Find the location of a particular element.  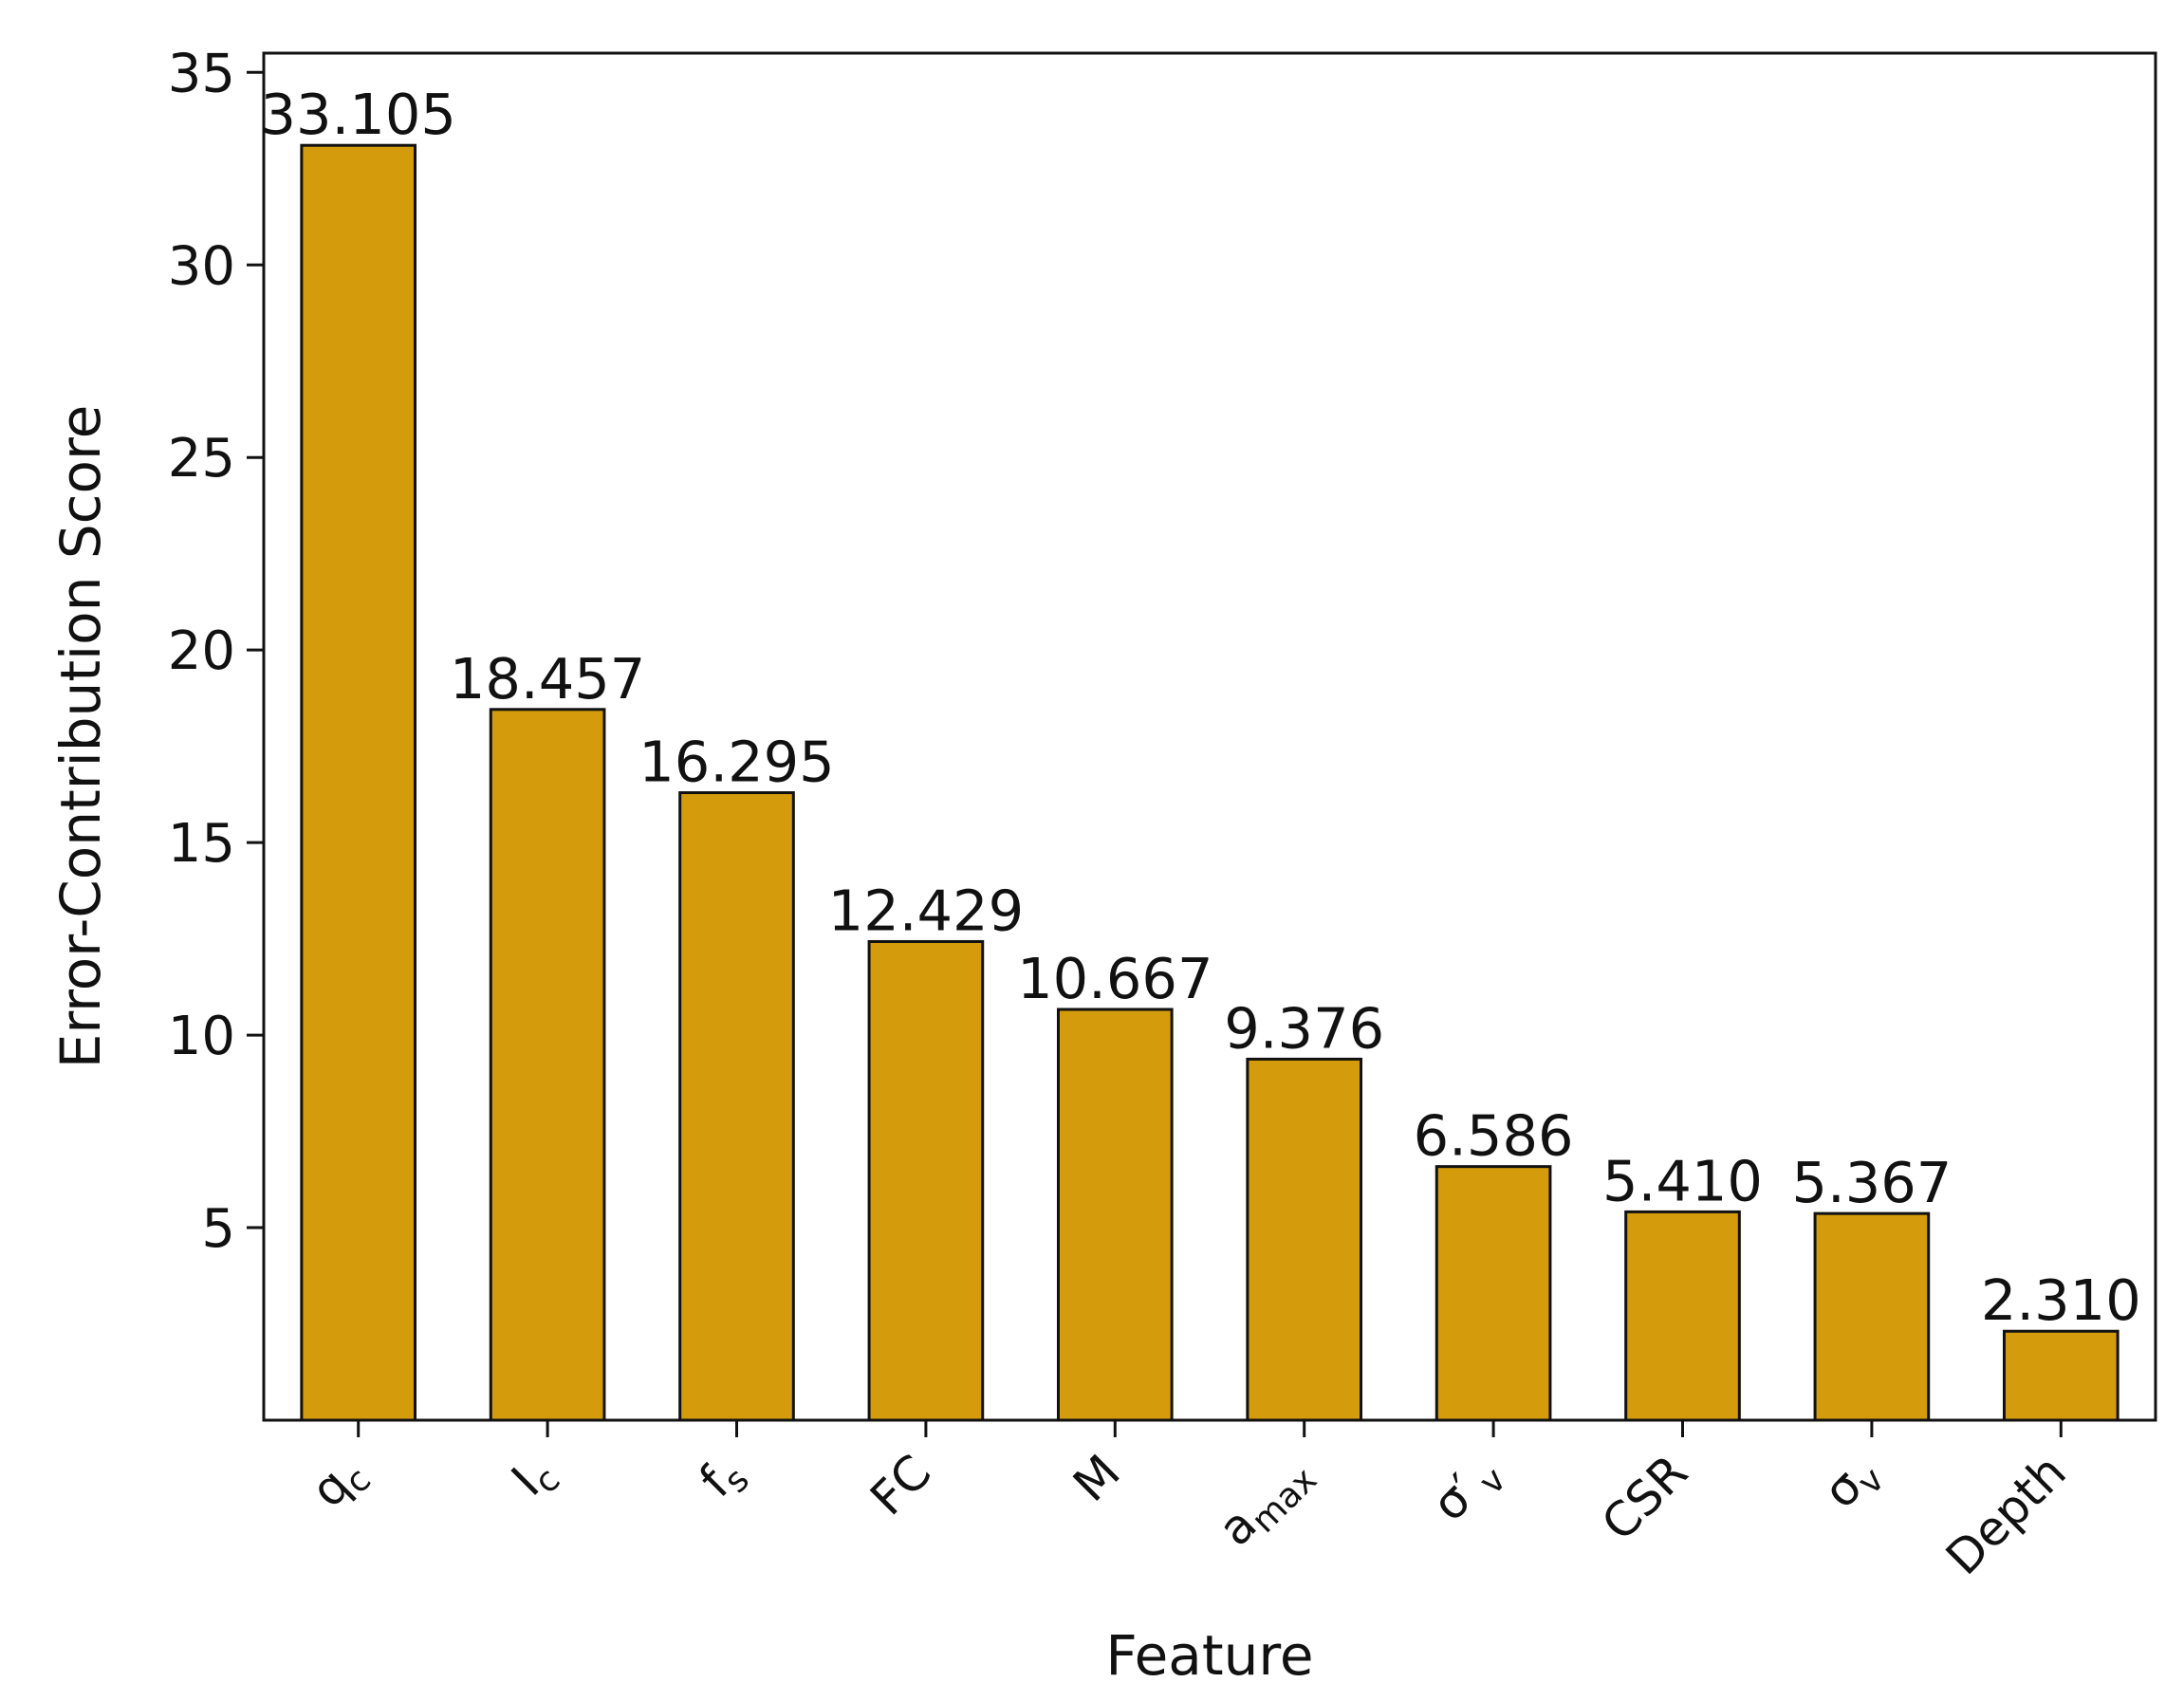

y-tick-label: 10 is located at coordinates (201, 1036).